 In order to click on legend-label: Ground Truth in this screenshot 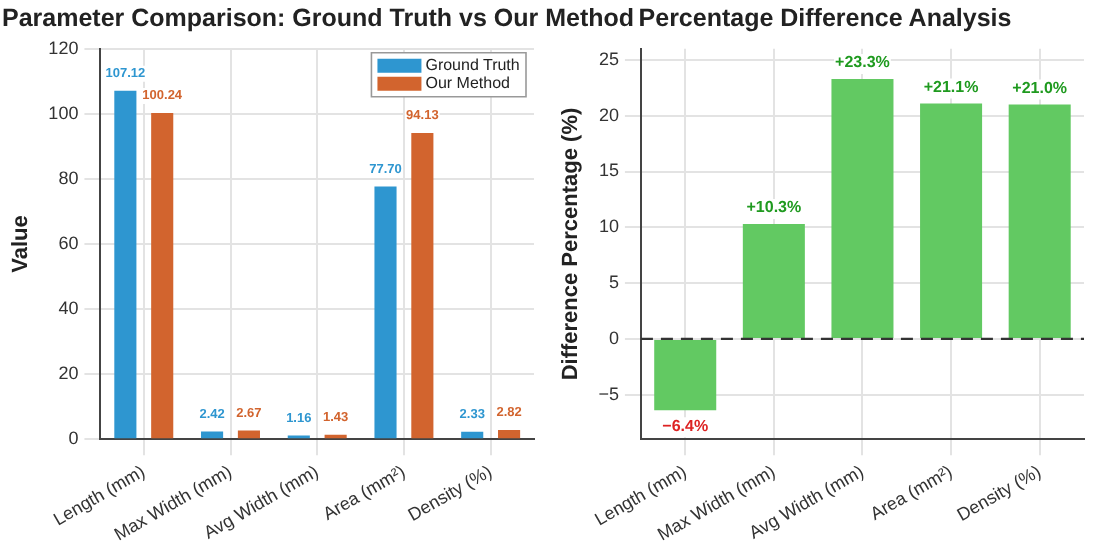, I will do `click(472, 65)`.